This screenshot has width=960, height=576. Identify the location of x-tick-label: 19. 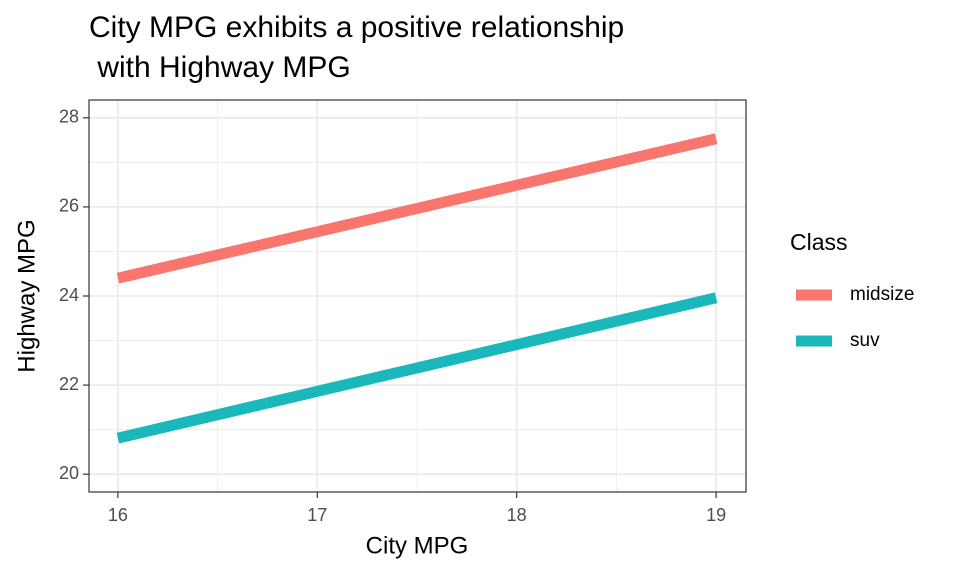
(716, 515).